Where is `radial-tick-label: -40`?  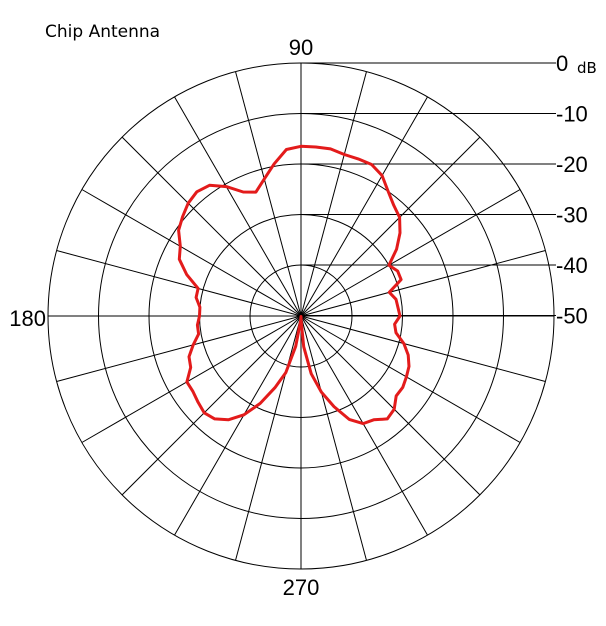 radial-tick-label: -40 is located at coordinates (572, 265).